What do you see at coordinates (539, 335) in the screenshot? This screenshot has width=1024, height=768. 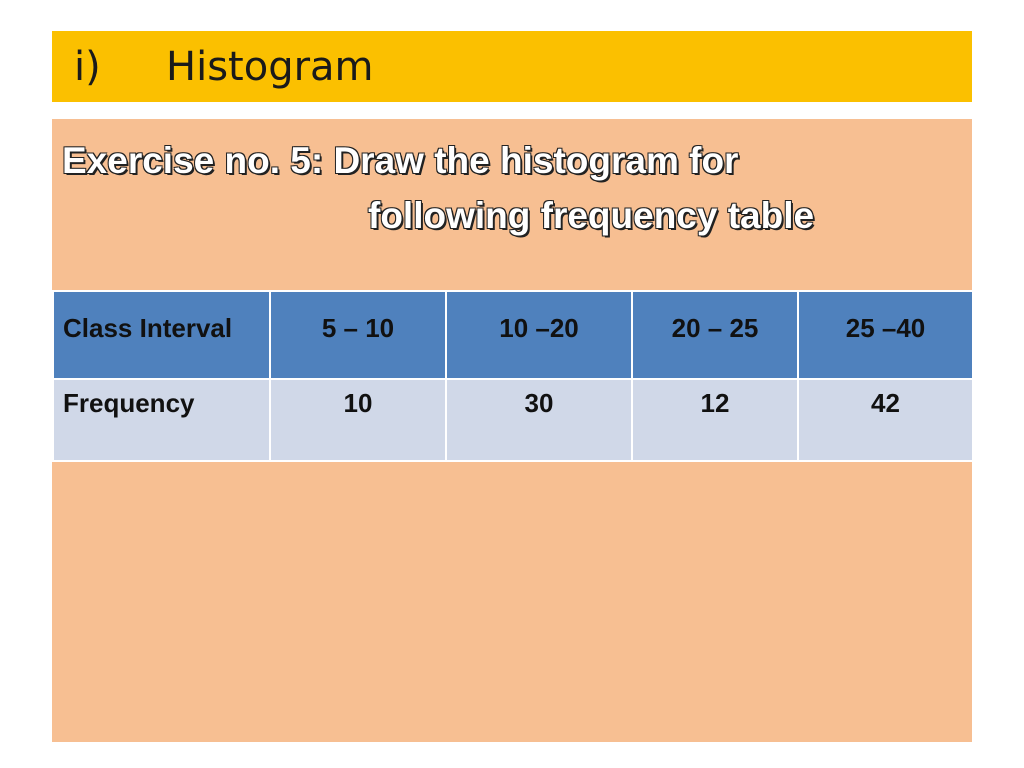 I see `header-cell: 10 –20` at bounding box center [539, 335].